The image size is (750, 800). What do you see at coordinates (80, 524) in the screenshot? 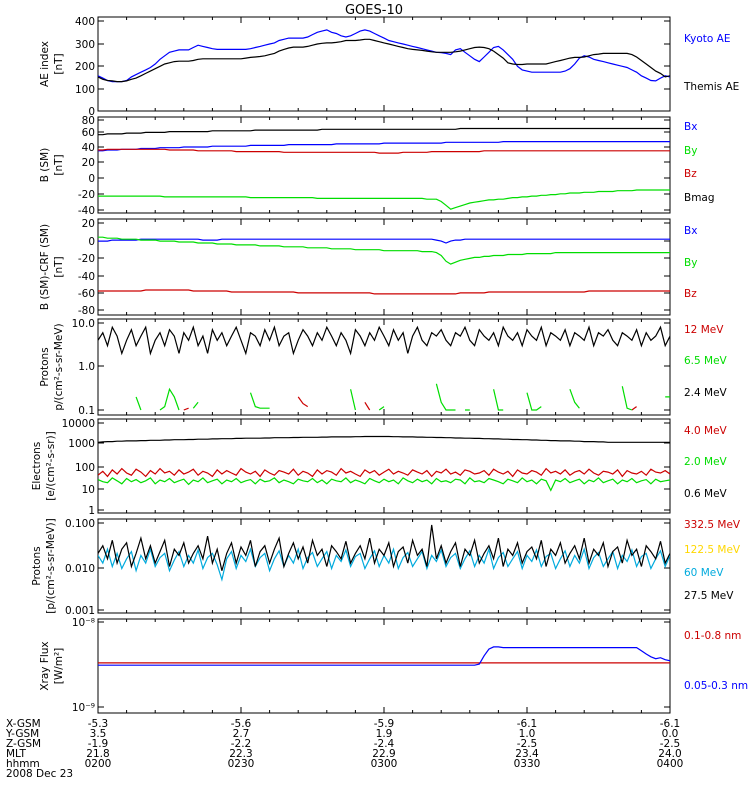
I see `panel-6-ytick-label: 0.100` at bounding box center [80, 524].